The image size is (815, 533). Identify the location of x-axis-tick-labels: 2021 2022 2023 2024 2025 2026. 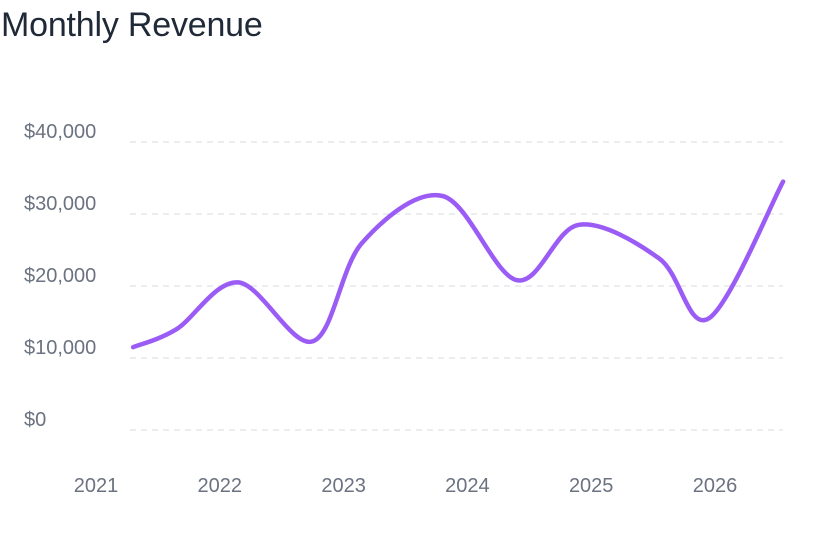
(406, 486).